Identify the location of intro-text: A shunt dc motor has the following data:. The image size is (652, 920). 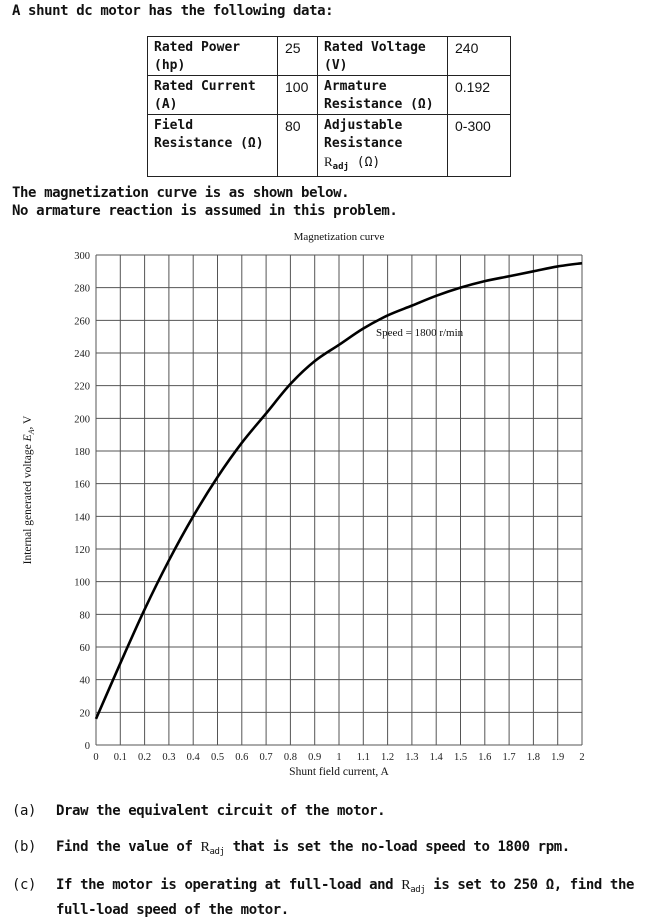
(173, 11).